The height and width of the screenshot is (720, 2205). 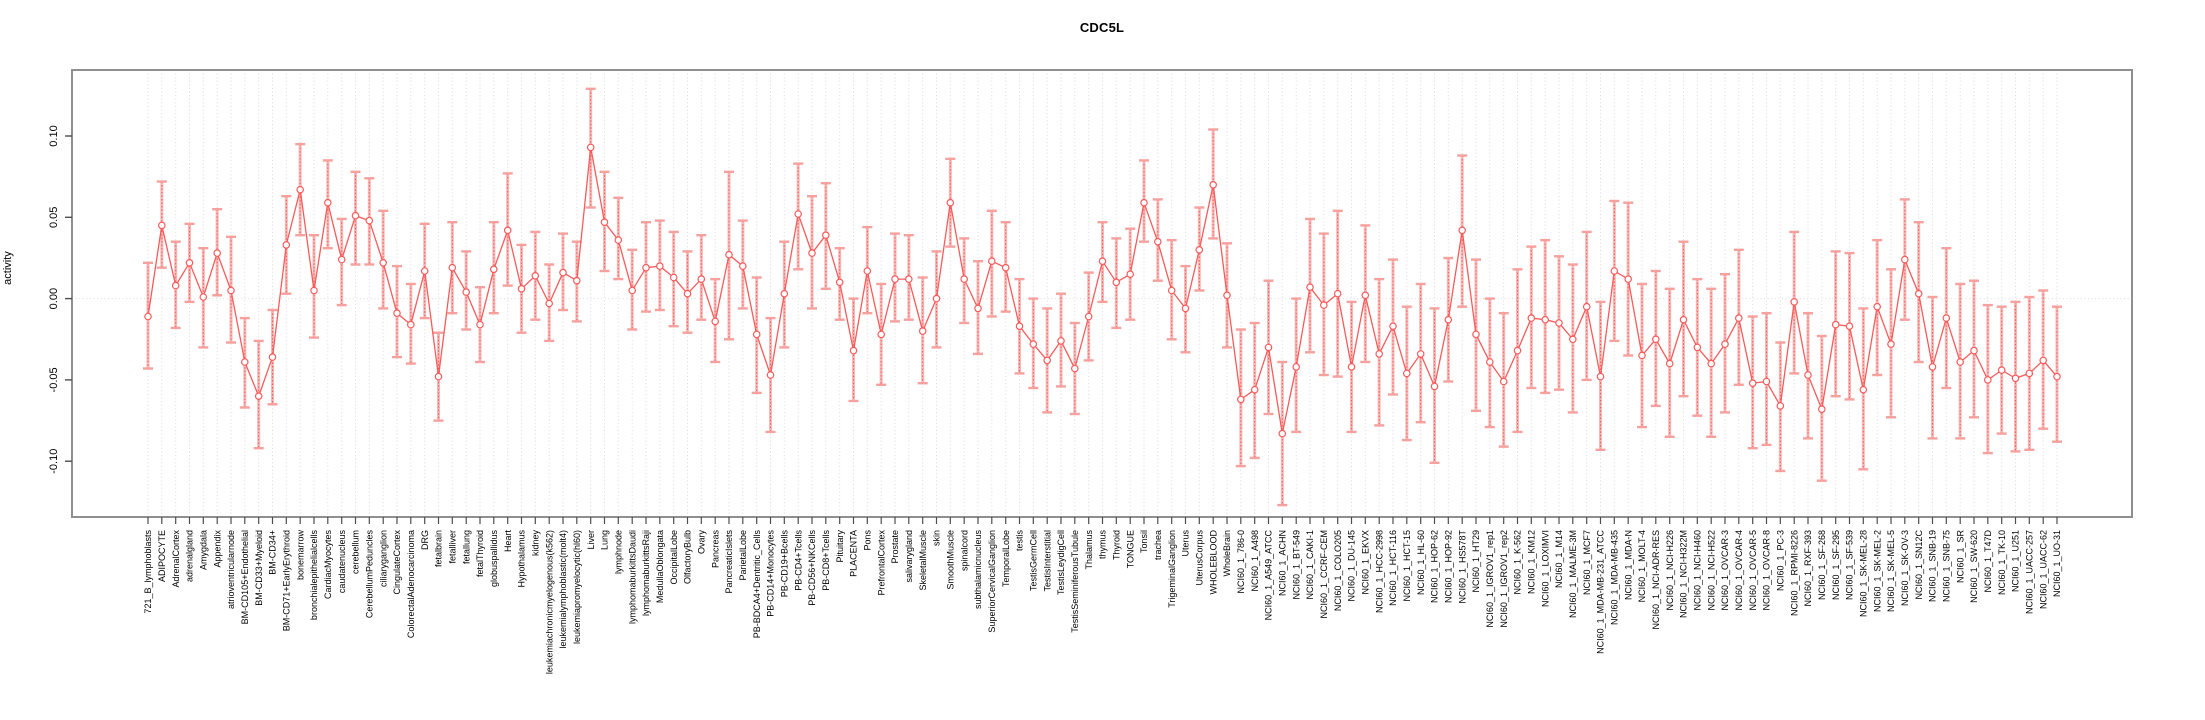 I want to click on x-tick-label: testis, so click(x=1020, y=541).